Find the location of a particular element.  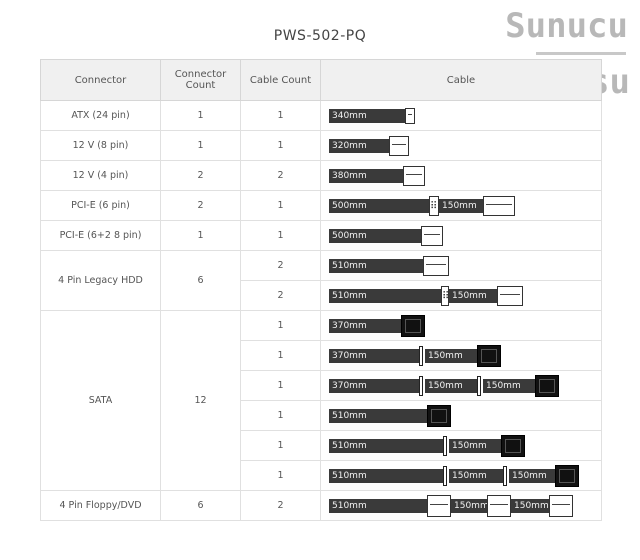

cable-diagram: 370mm is located at coordinates (465, 325).